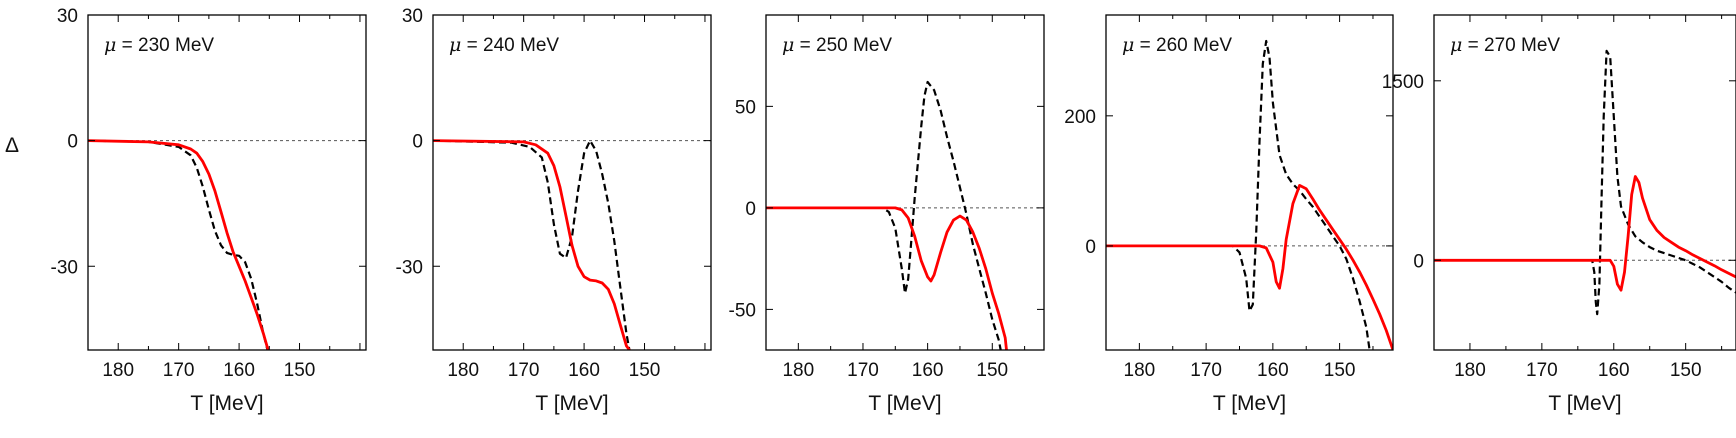  I want to click on y-axis-title: Δ, so click(12, 145).